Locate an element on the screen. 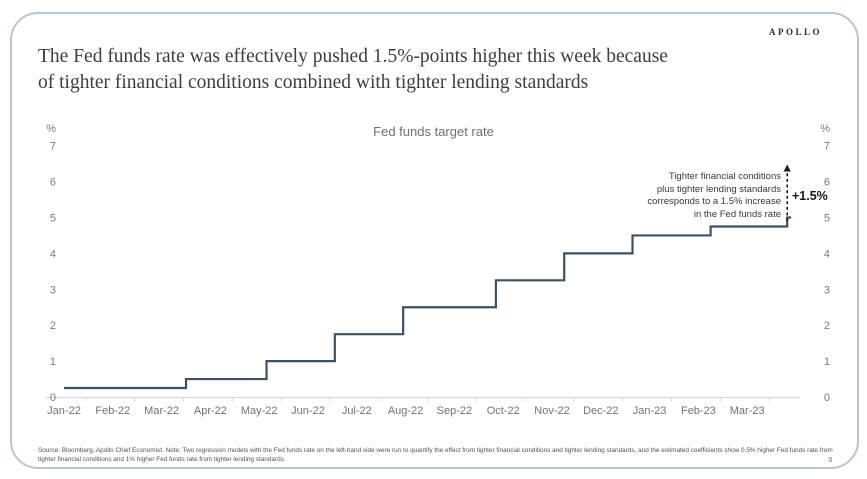 The height and width of the screenshot is (479, 867). x-axis-label: Mar-23 is located at coordinates (747, 411).